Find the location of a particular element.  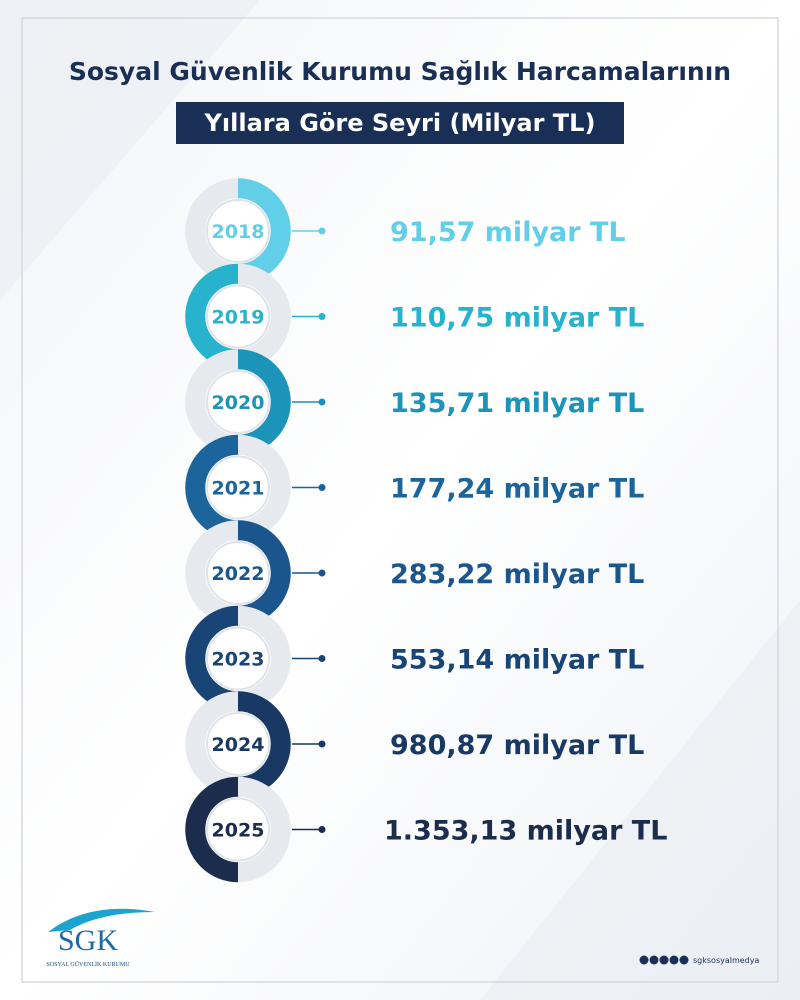

year: 2018 is located at coordinates (238, 232).